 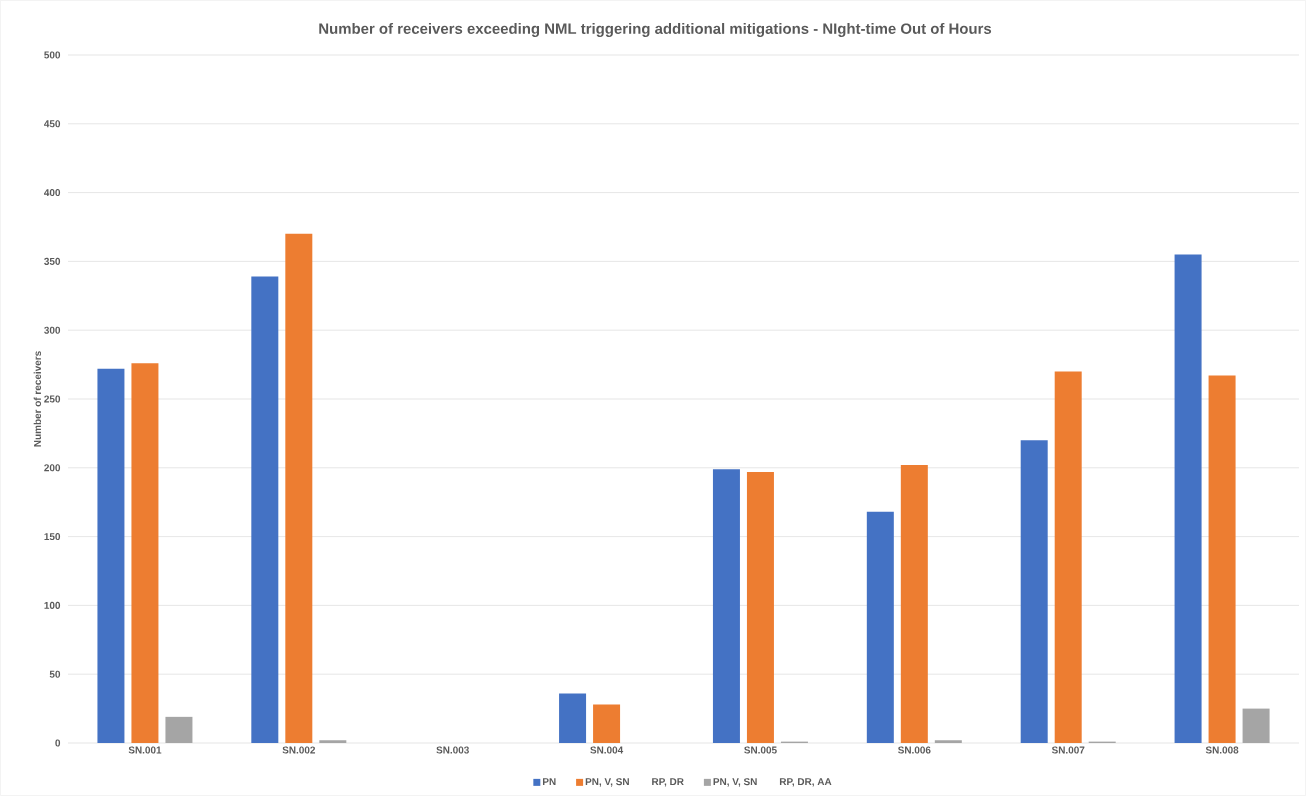 What do you see at coordinates (805, 782) in the screenshot?
I see `text: RP, DR, AA` at bounding box center [805, 782].